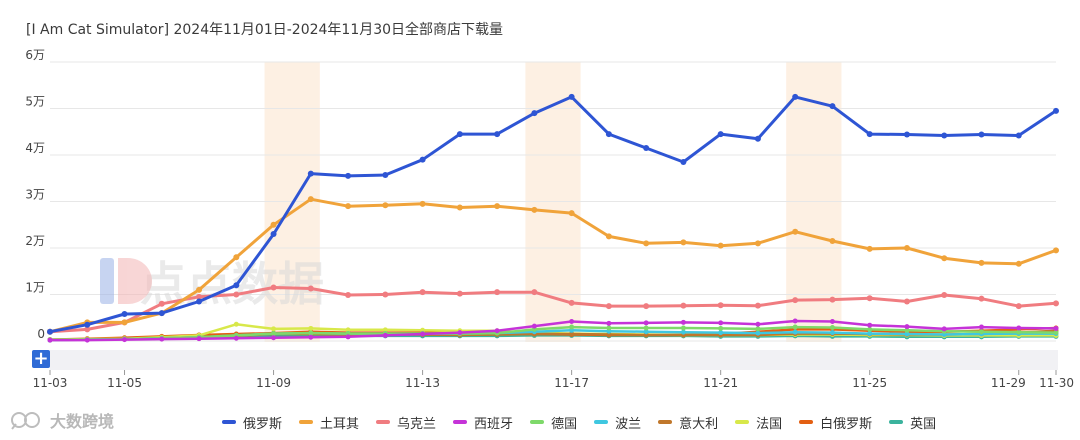 The height and width of the screenshot is (440, 1080). I want to click on legend-item-7: 法国, so click(758, 422).